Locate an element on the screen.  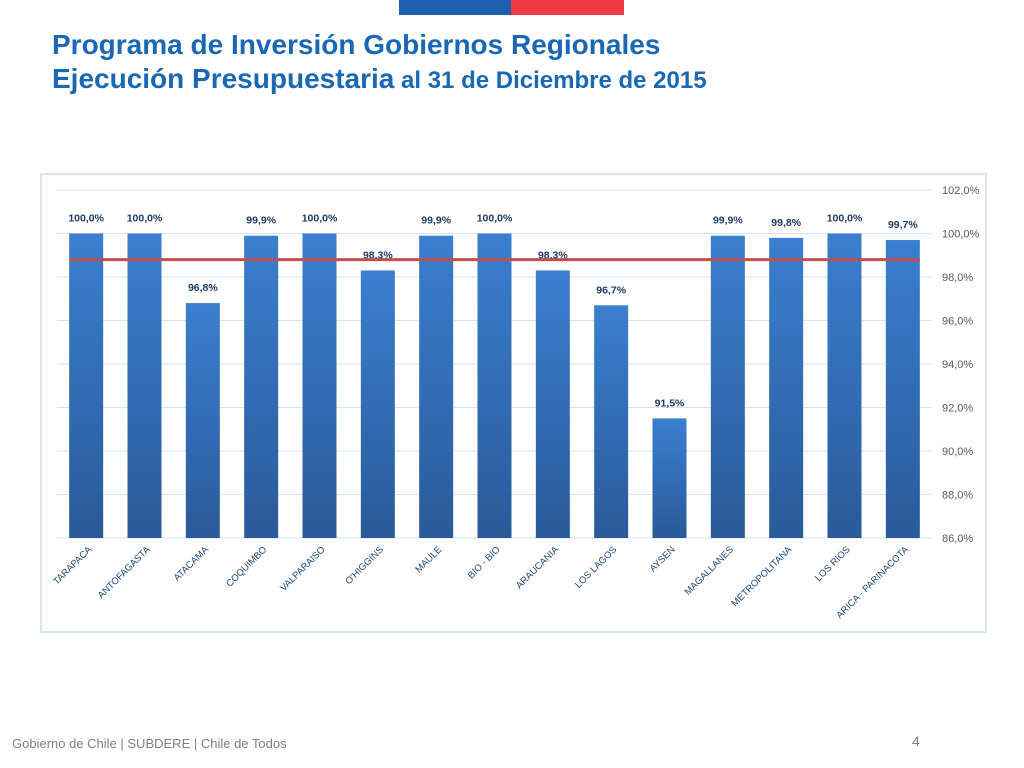
data-label: 99,7% is located at coordinates (903, 225).